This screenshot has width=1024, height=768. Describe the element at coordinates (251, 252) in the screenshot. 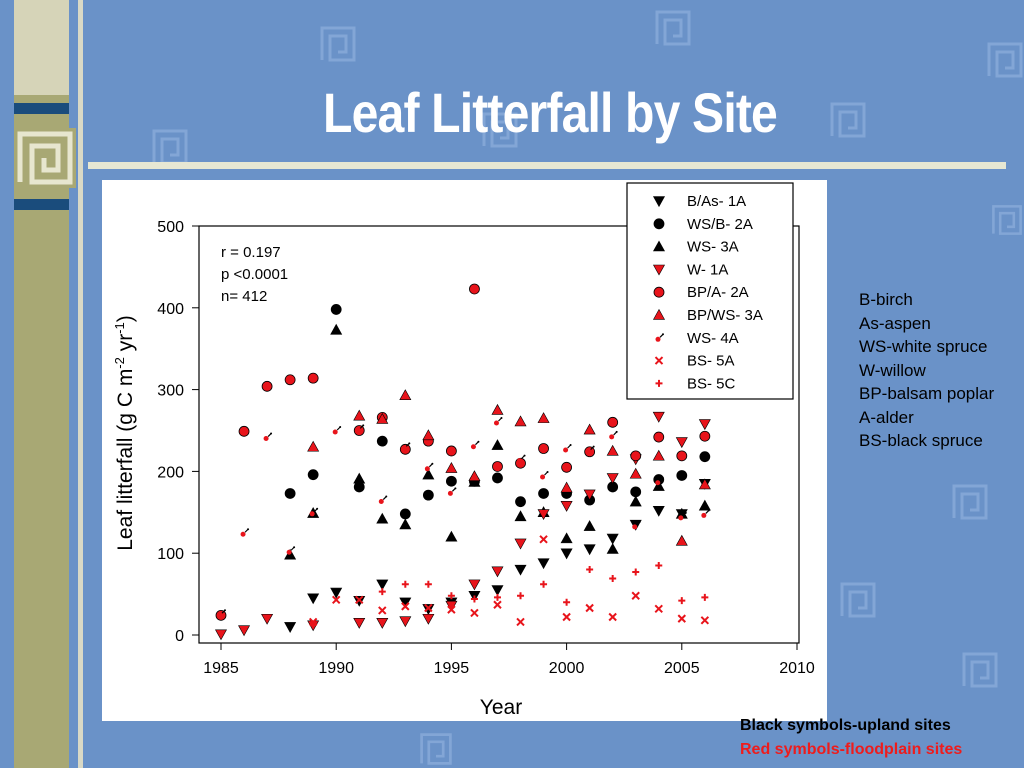

I see `stat-r: r = 0.197` at that location.